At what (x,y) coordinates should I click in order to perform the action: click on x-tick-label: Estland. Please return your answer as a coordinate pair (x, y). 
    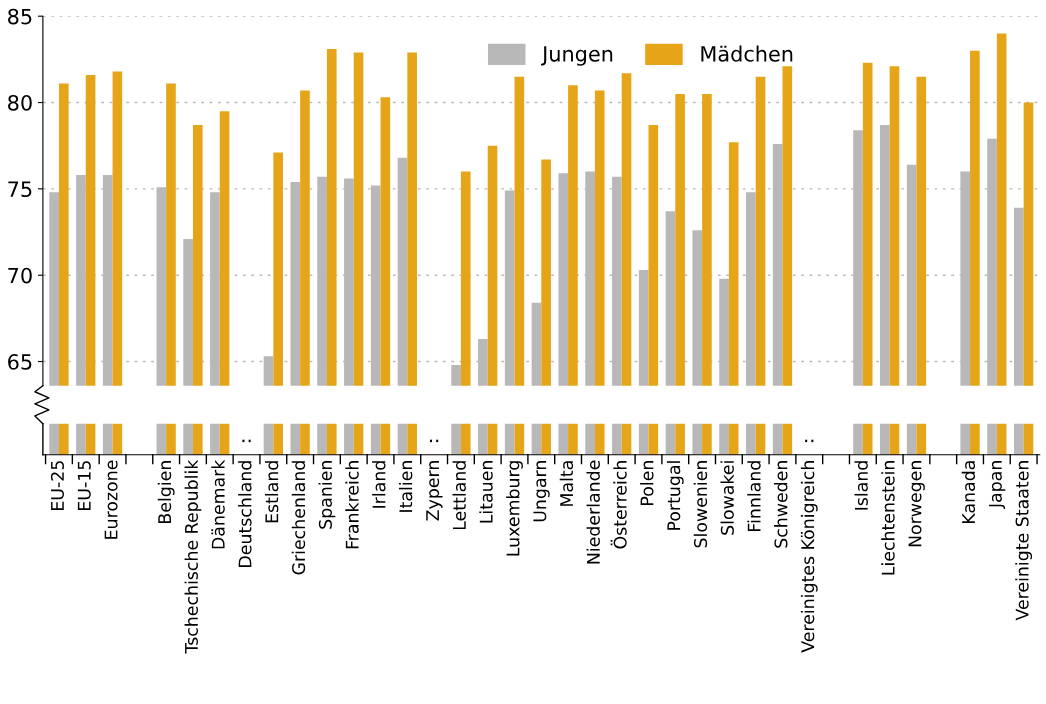
    Looking at the image, I should click on (271, 492).